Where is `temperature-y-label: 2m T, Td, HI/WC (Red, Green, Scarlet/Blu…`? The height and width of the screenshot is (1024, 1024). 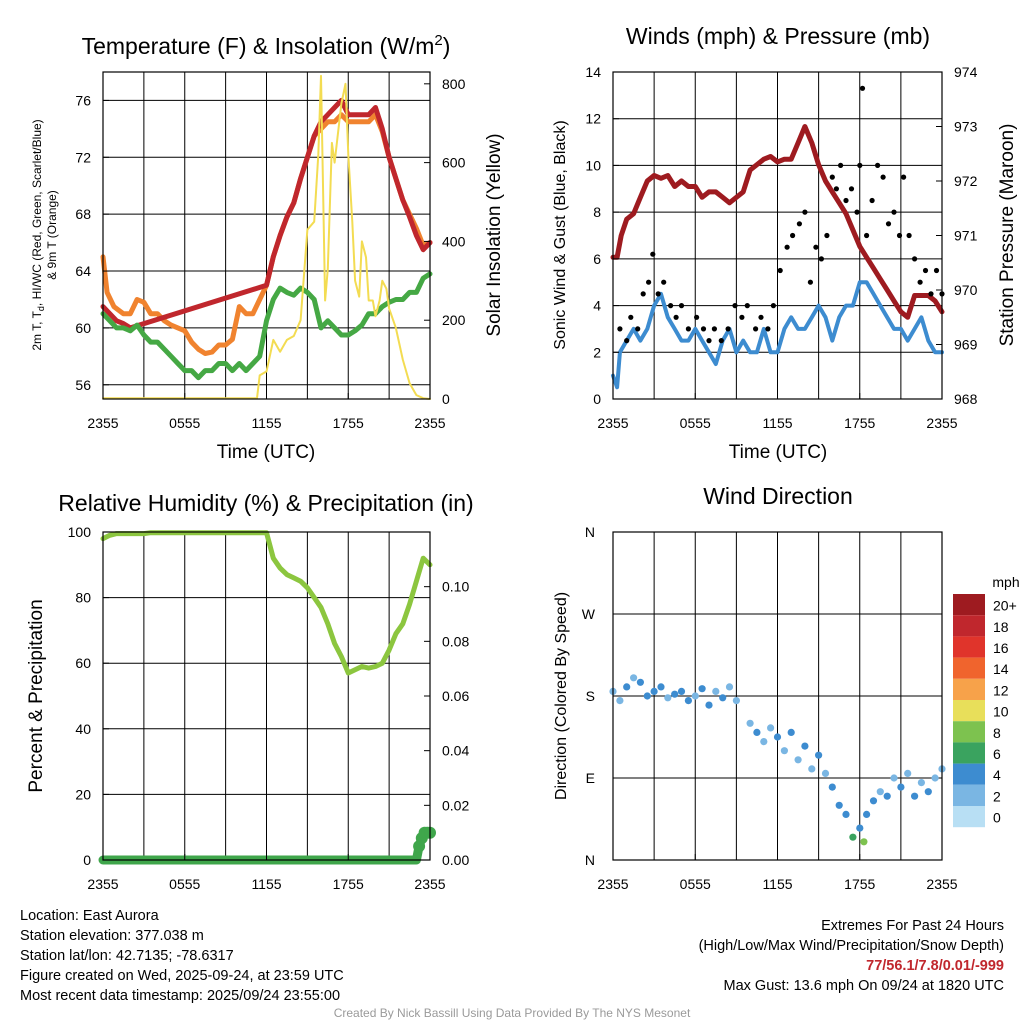 temperature-y-label: 2m T, Td, HI/WC (Red, Green, Scarlet/Blu… is located at coordinates (38, 234).